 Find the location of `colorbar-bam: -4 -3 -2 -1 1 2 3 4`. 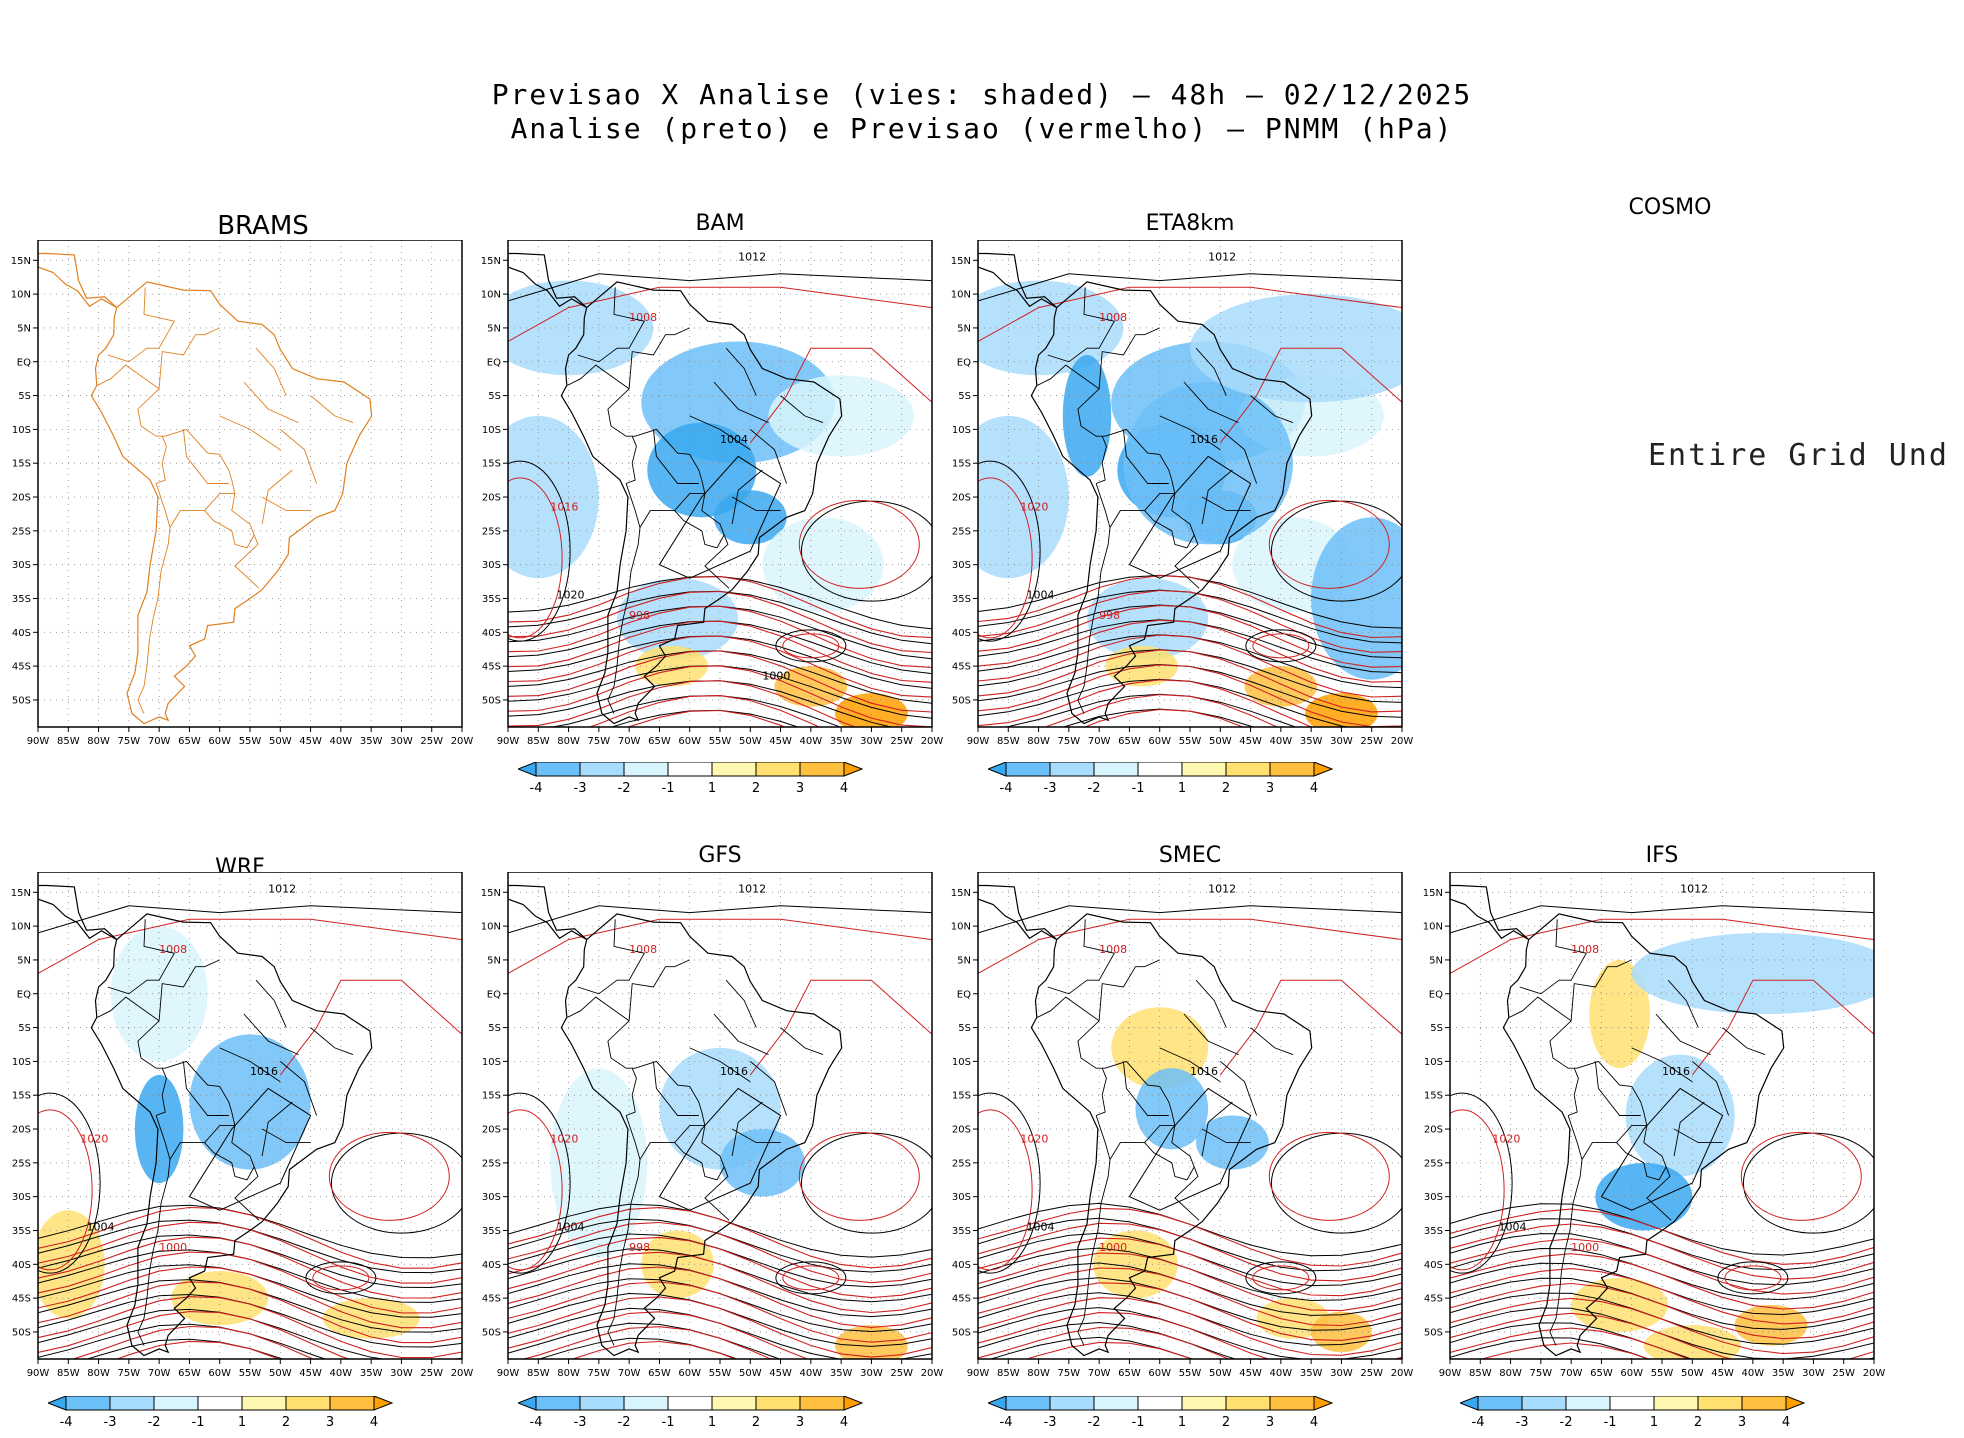

colorbar-bam: -4 -3 -2 -1 1 2 3 4 is located at coordinates (727, 782).